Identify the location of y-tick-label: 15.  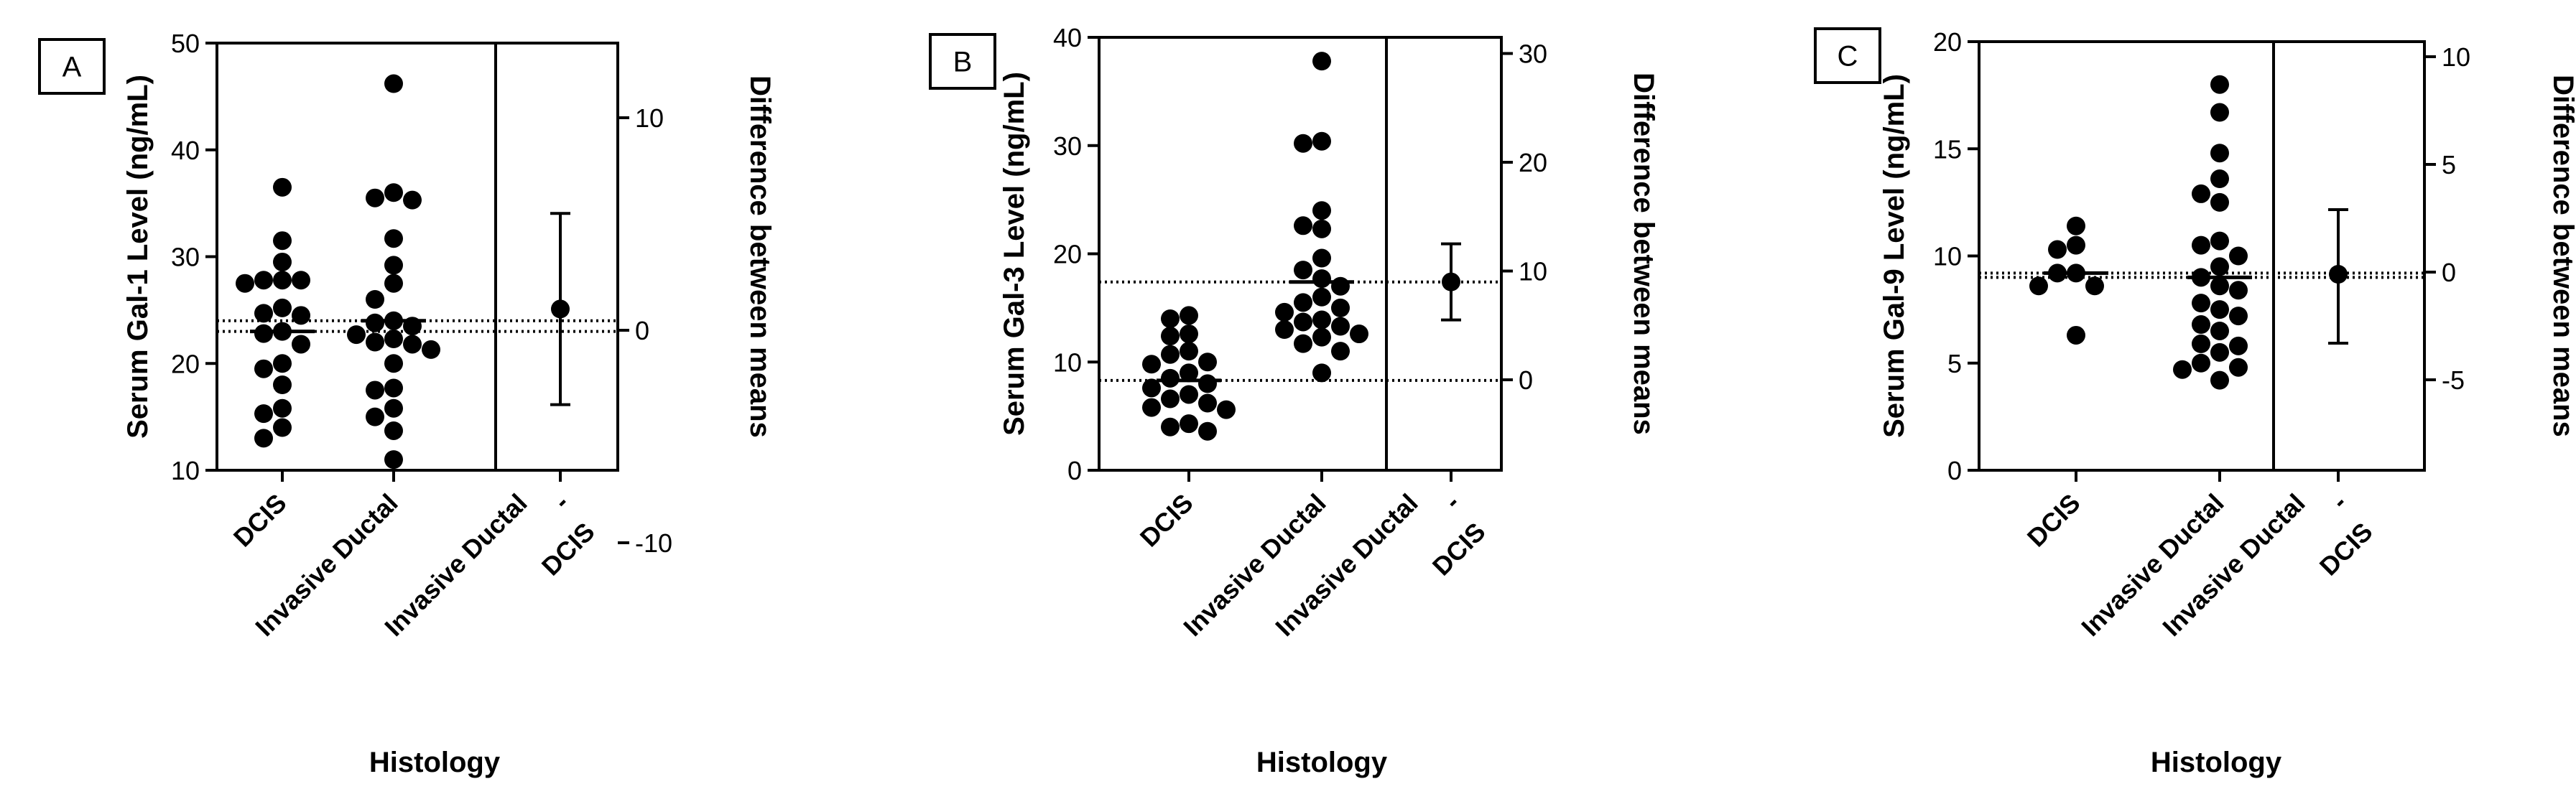
(1947, 149).